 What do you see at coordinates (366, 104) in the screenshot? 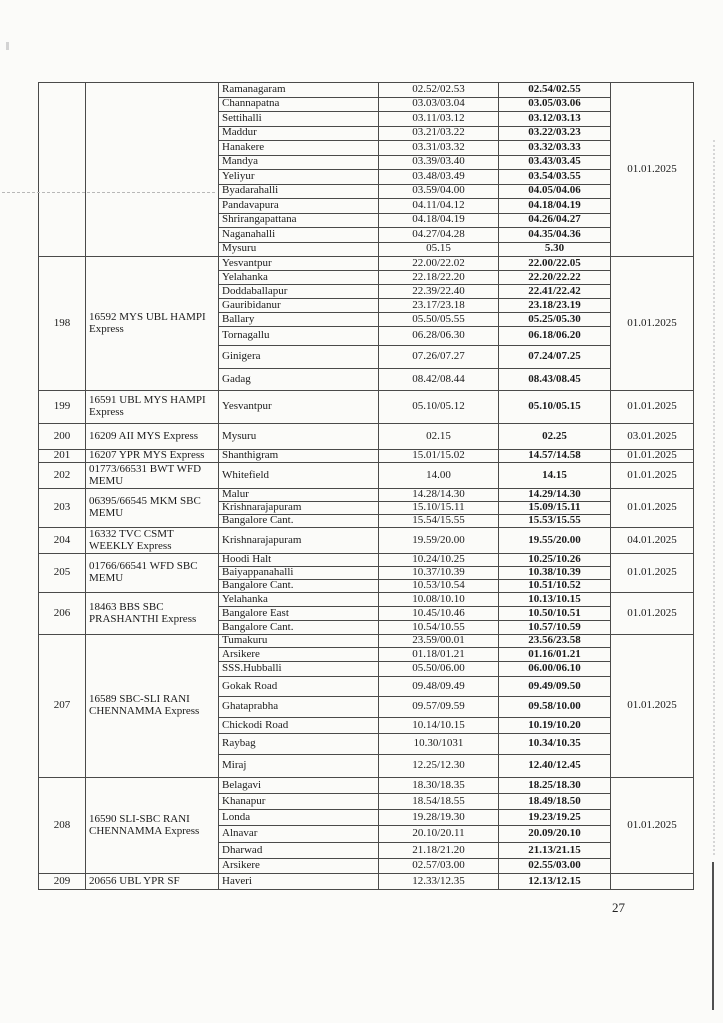
I see `table-row: Channapatna 03.03/03.04 03.05/03.06` at bounding box center [366, 104].